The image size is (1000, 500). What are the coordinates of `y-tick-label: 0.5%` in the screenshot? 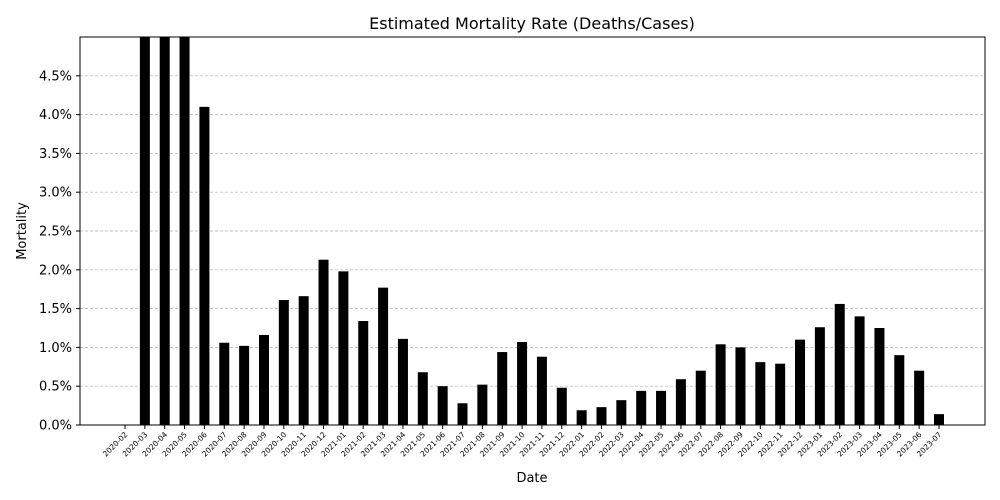 It's located at (55, 387).